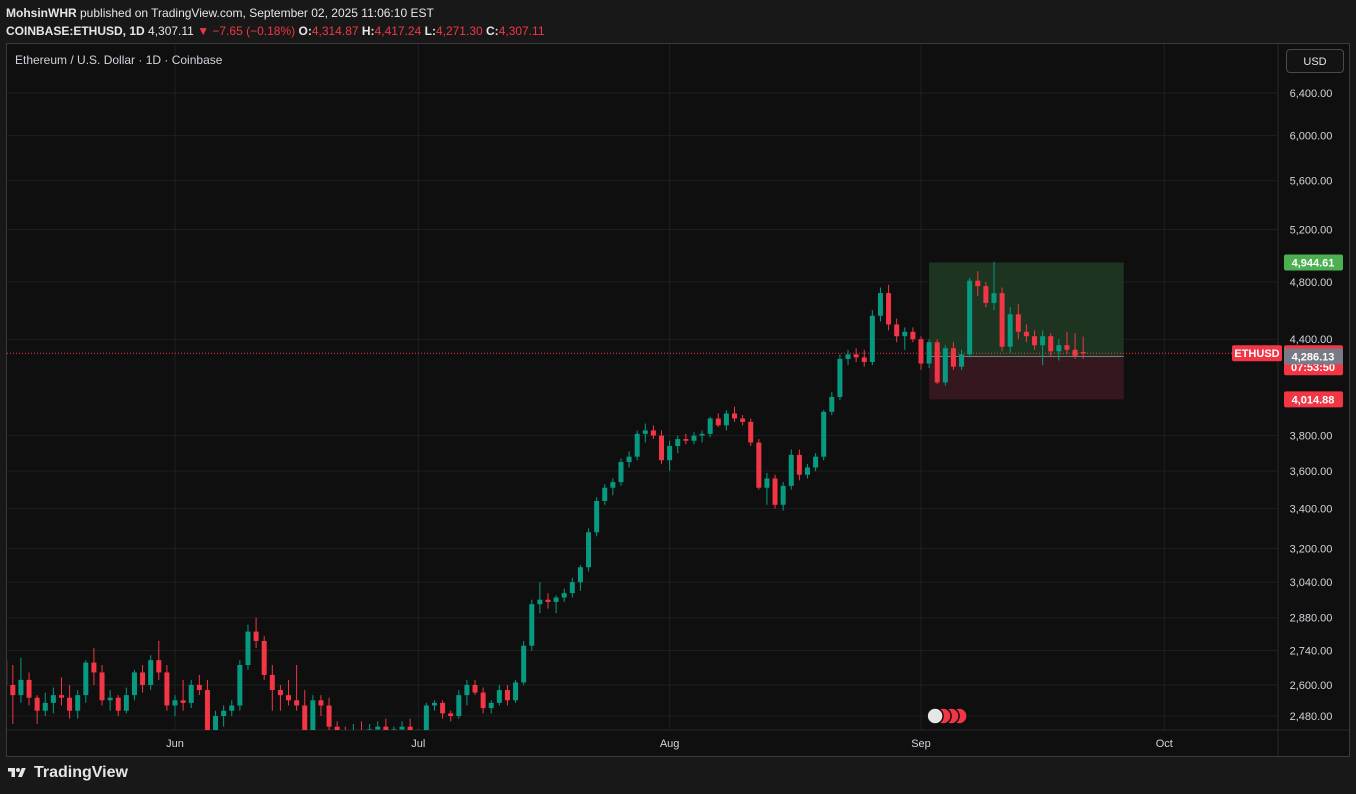  I want to click on y-tick-label: 3,600.00, so click(1311, 472).